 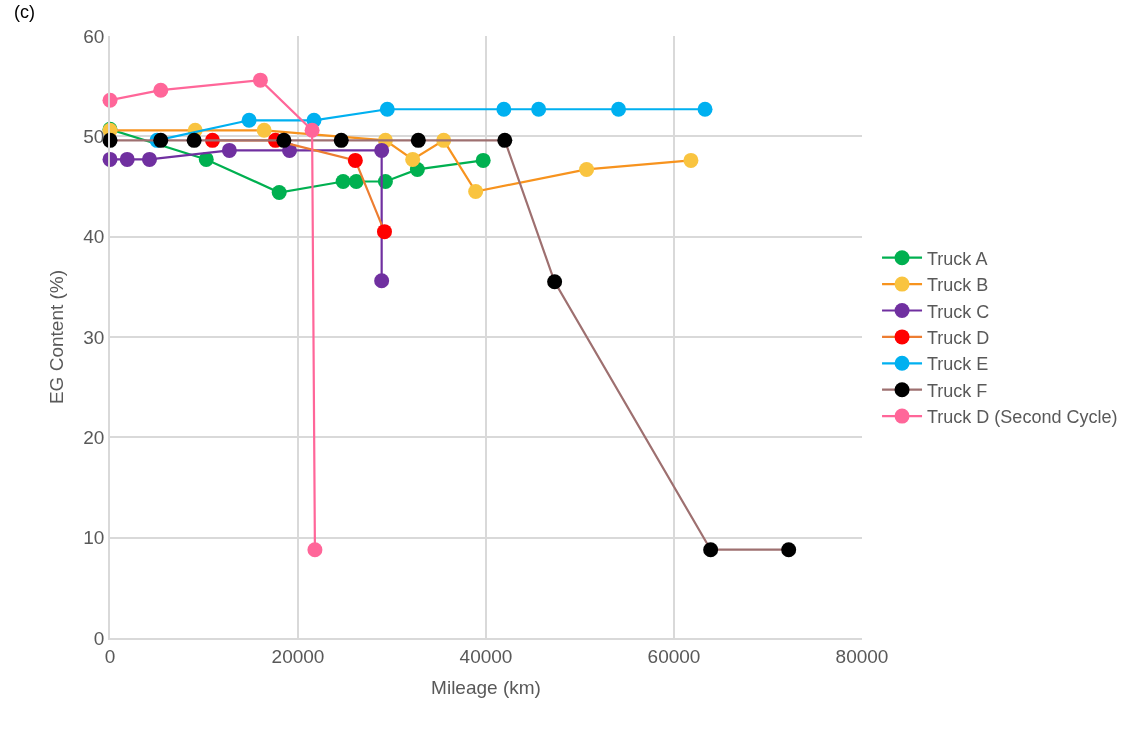 I want to click on y-axis-title: EG Content (%), so click(x=56, y=337).